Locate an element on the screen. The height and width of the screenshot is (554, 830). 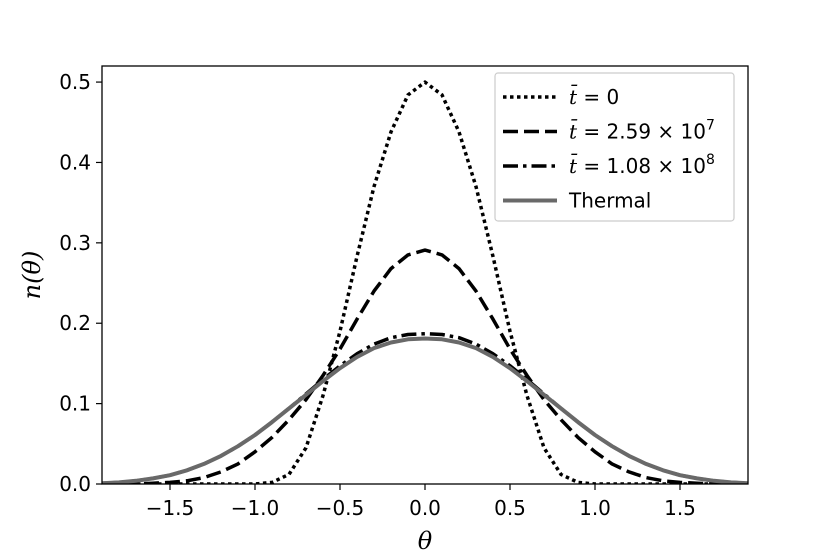
y-axis-label: n(θ) is located at coordinates (32, 275).